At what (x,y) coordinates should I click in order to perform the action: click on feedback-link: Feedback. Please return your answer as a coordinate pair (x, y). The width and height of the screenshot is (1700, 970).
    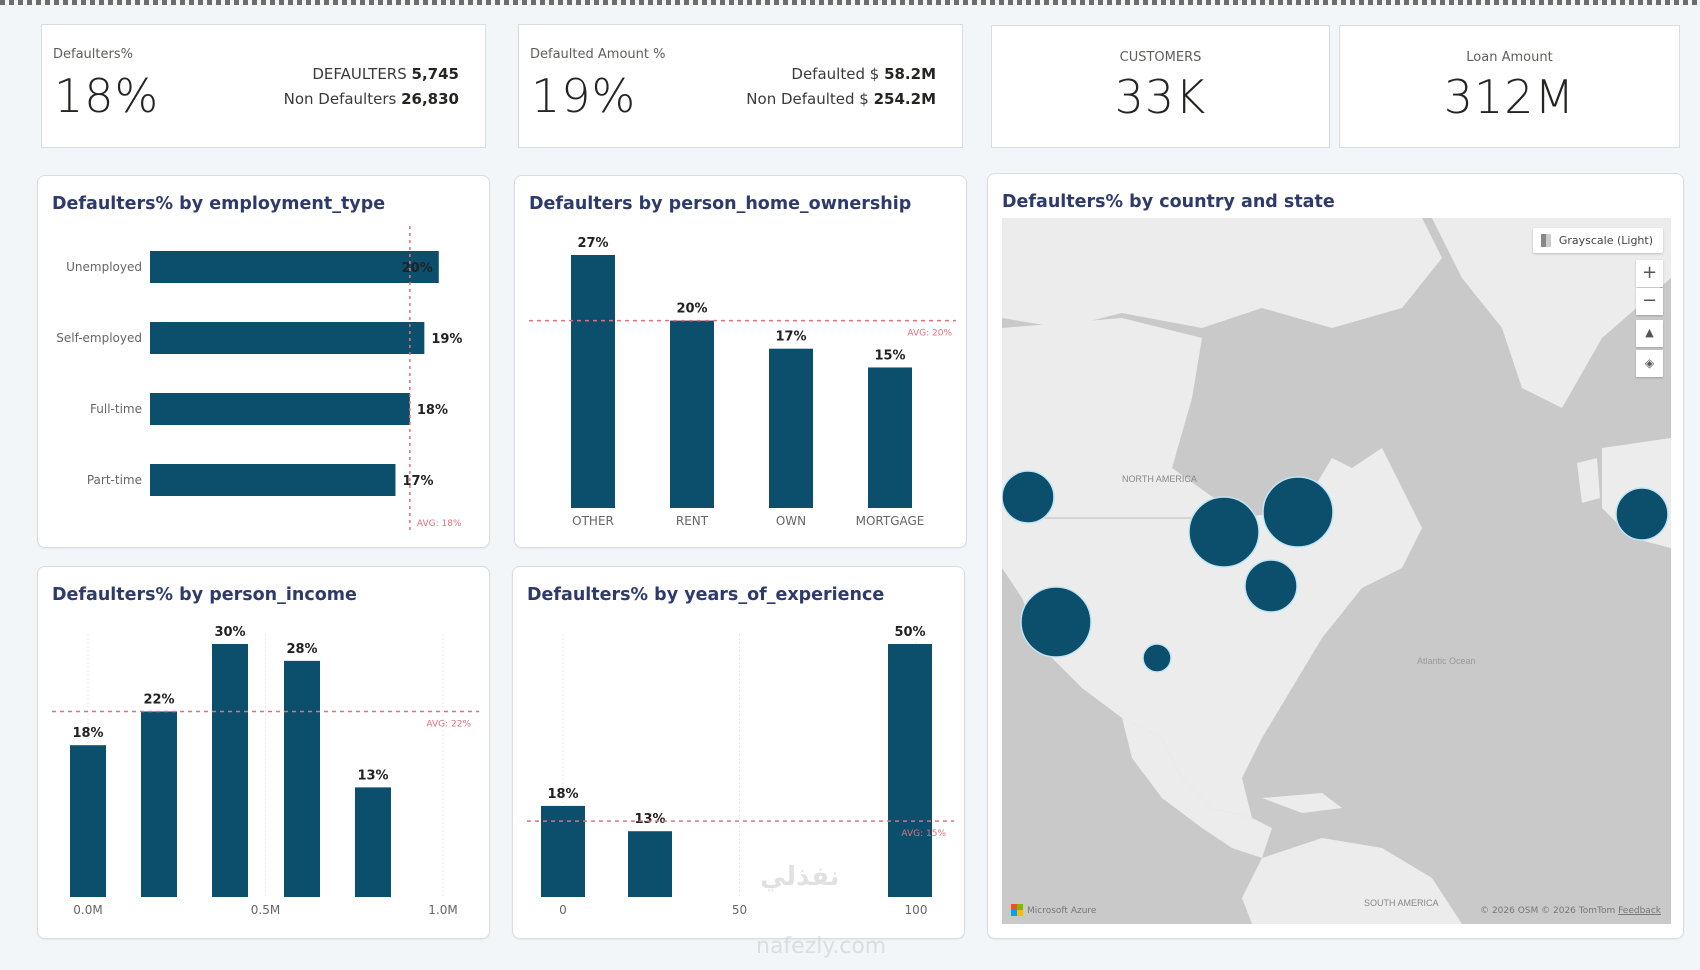
    Looking at the image, I should click on (1639, 911).